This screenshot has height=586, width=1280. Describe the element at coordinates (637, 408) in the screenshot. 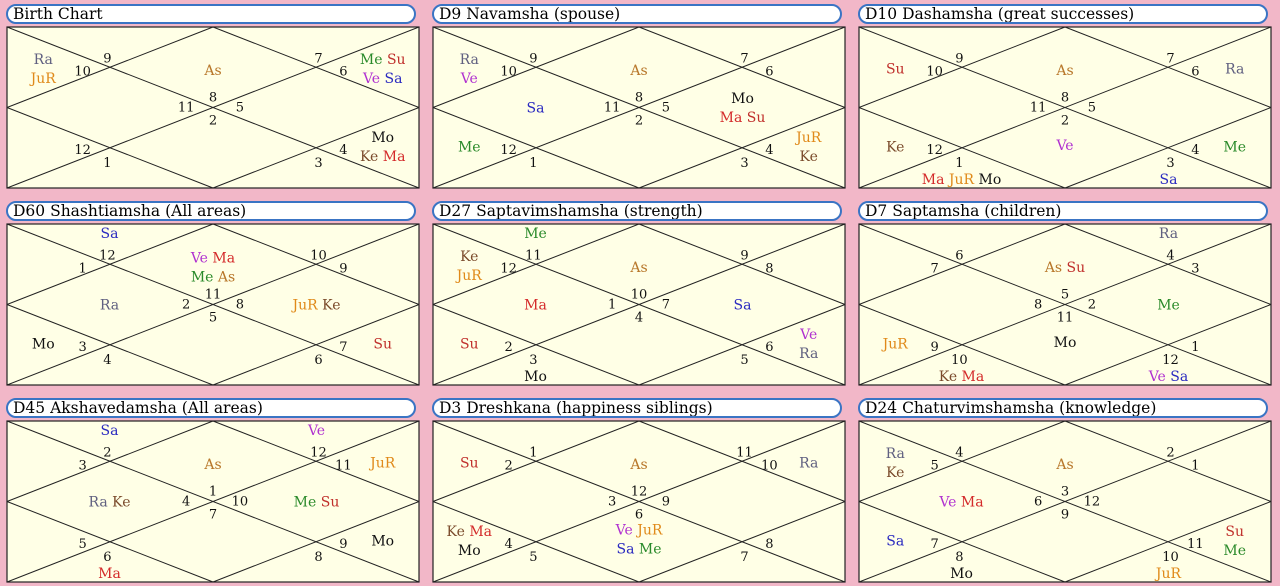

I see `chart-title: D3 Dreshkana (happiness siblings)` at that location.